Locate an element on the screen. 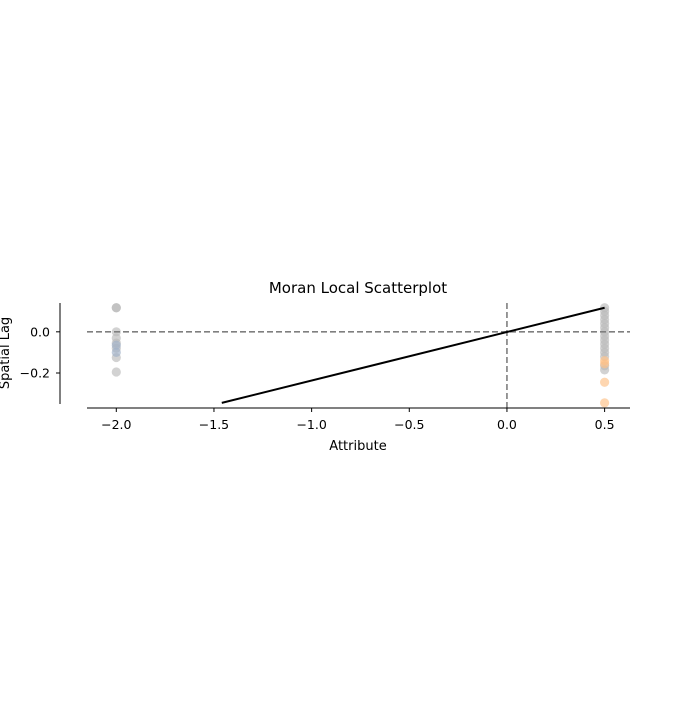  reference-lines-layer is located at coordinates (358, 355).